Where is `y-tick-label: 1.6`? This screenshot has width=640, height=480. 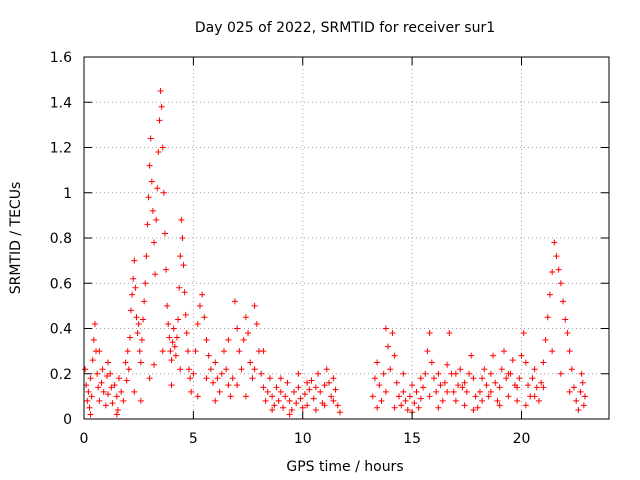
y-tick-label: 1.6 is located at coordinates (61, 58).